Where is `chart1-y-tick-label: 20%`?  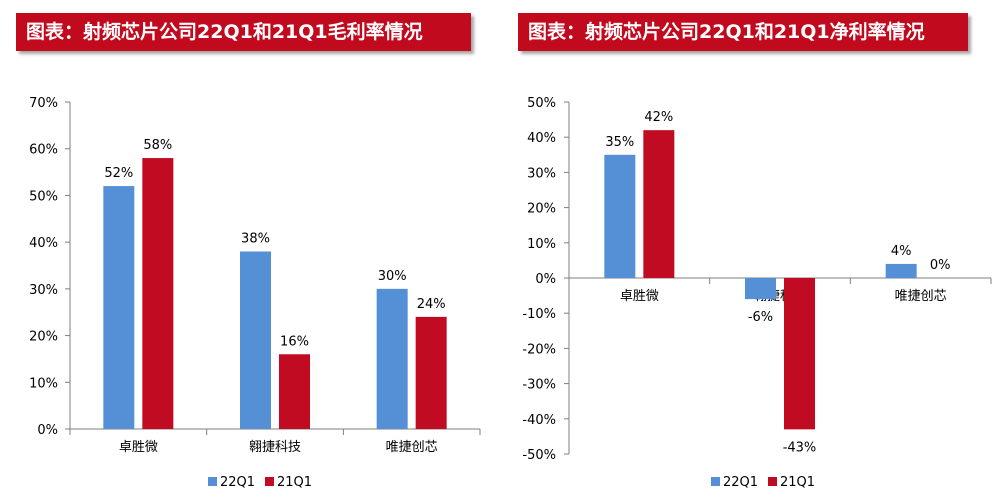
chart1-y-tick-label: 20% is located at coordinates (43, 337).